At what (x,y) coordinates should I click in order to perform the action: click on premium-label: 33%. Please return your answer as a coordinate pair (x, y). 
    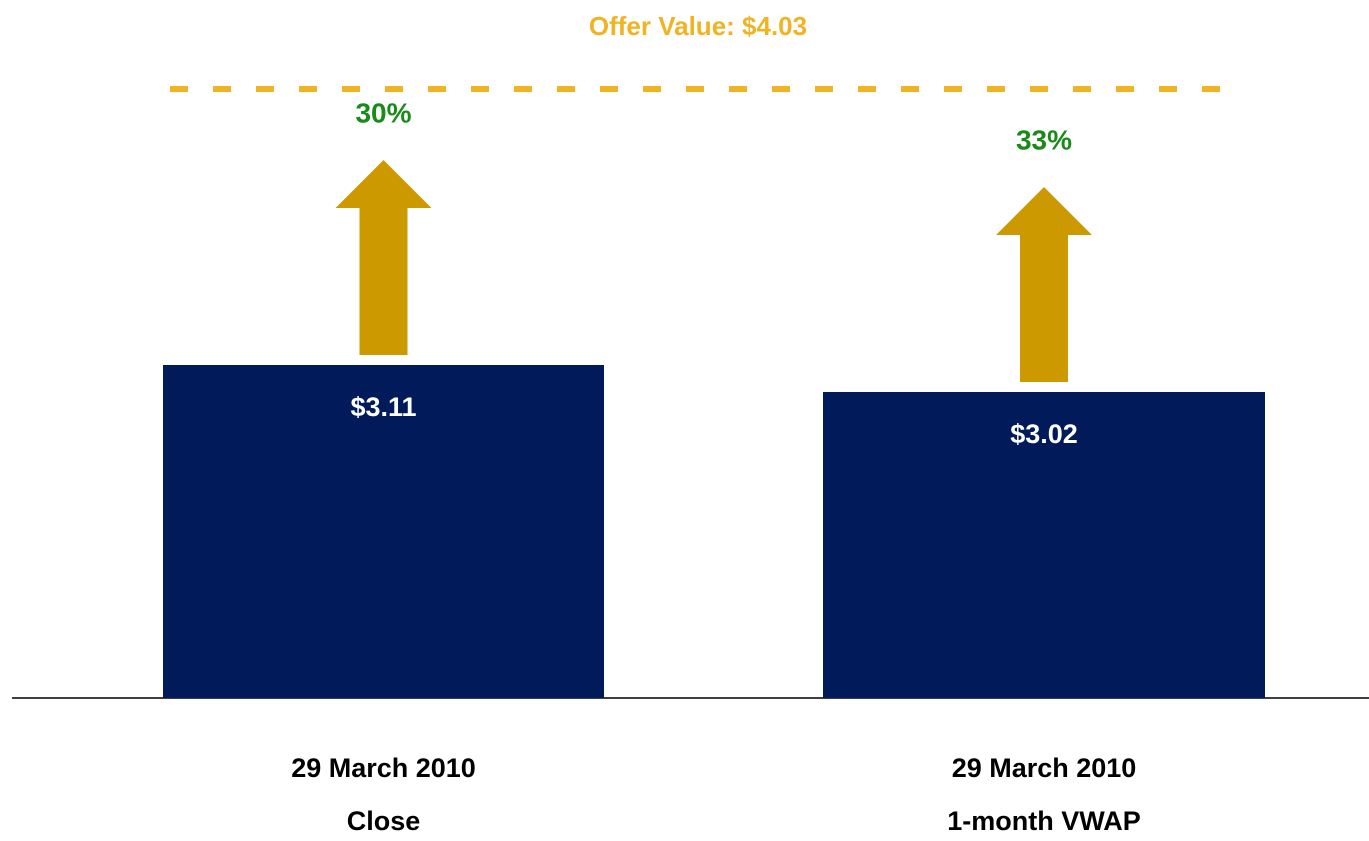
    Looking at the image, I should click on (1044, 139).